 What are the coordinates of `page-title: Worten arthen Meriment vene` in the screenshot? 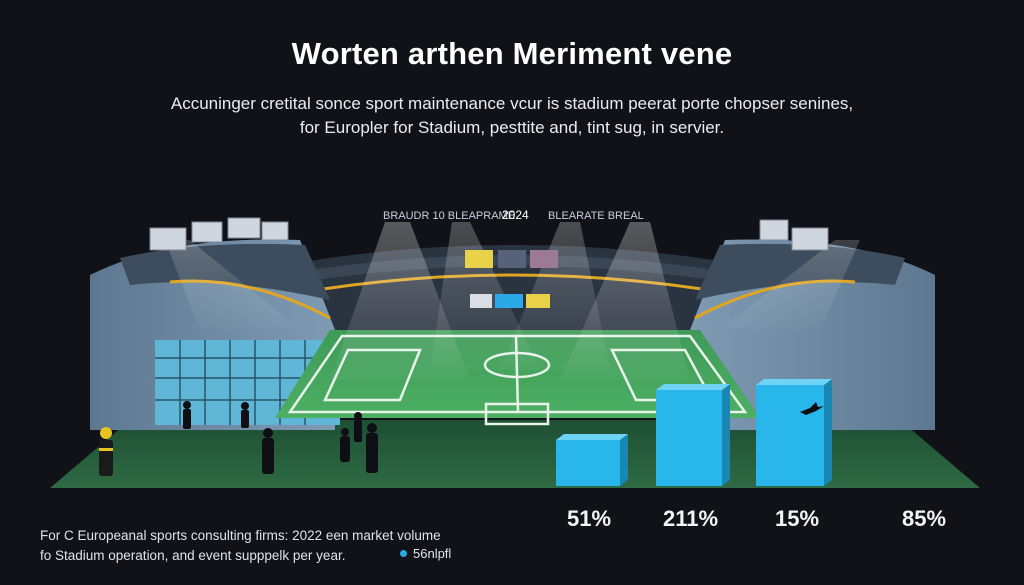 It's located at (512, 53).